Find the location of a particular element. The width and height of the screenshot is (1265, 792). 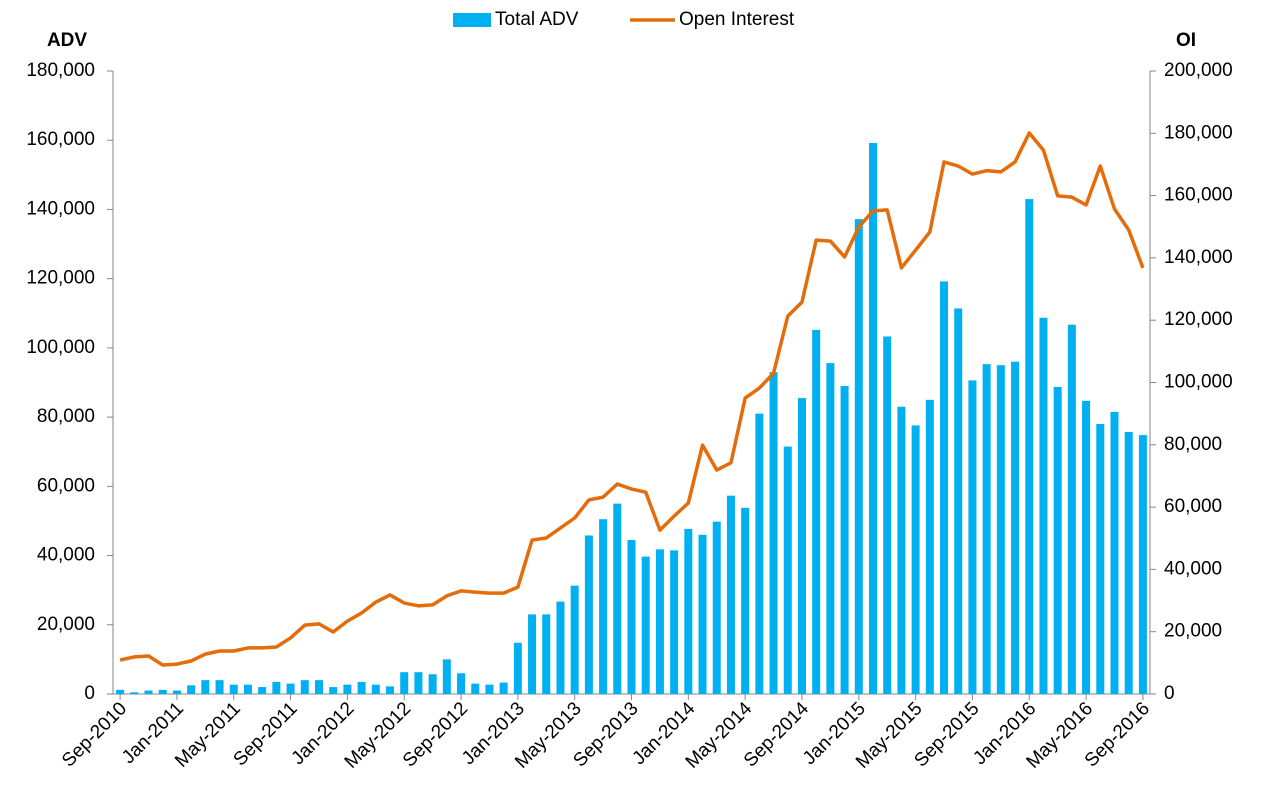

y-tick-label: 80,000 is located at coordinates (66, 416).